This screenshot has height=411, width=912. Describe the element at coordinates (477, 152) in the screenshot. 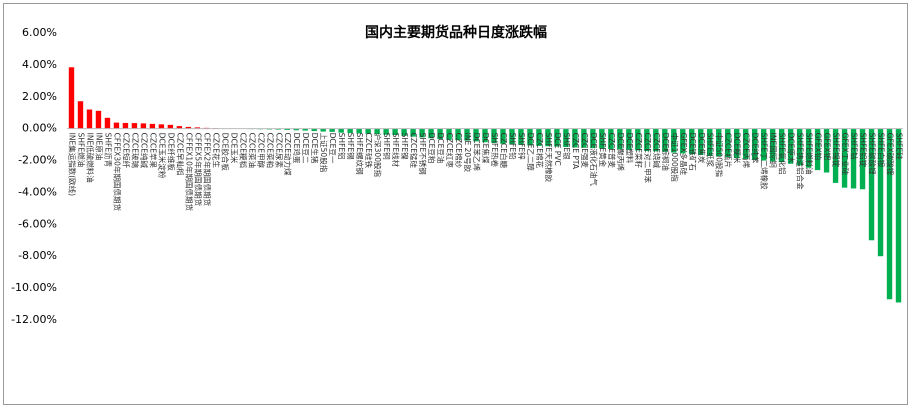

I see `x-tick-label: DCE苯乙烯` at that location.